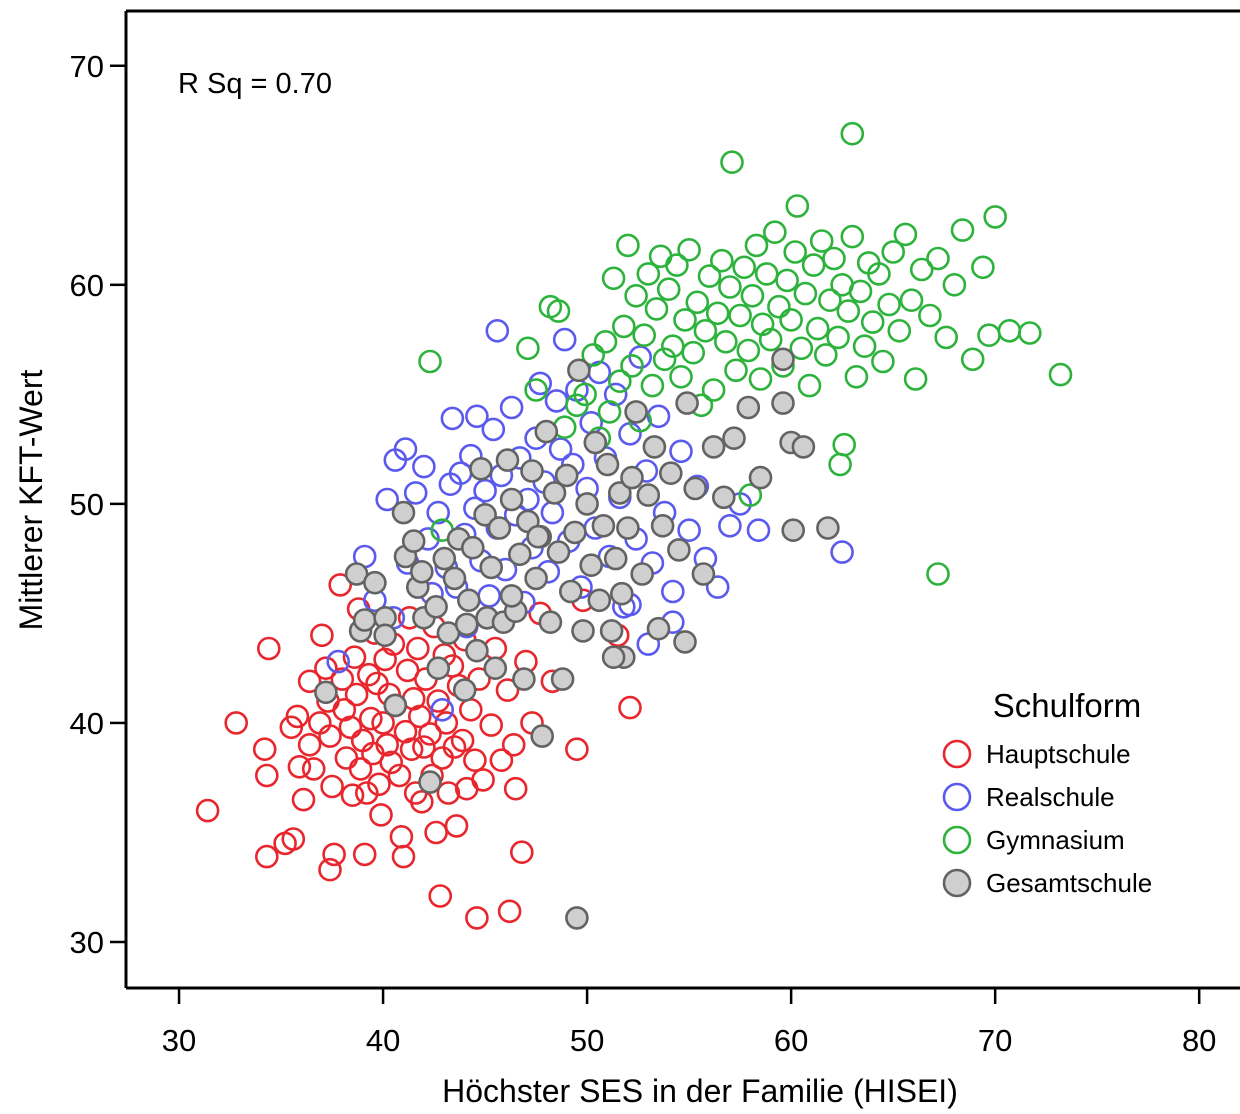 This screenshot has width=1240, height=1114. I want to click on legend-item: Realschule, so click(1028, 797).